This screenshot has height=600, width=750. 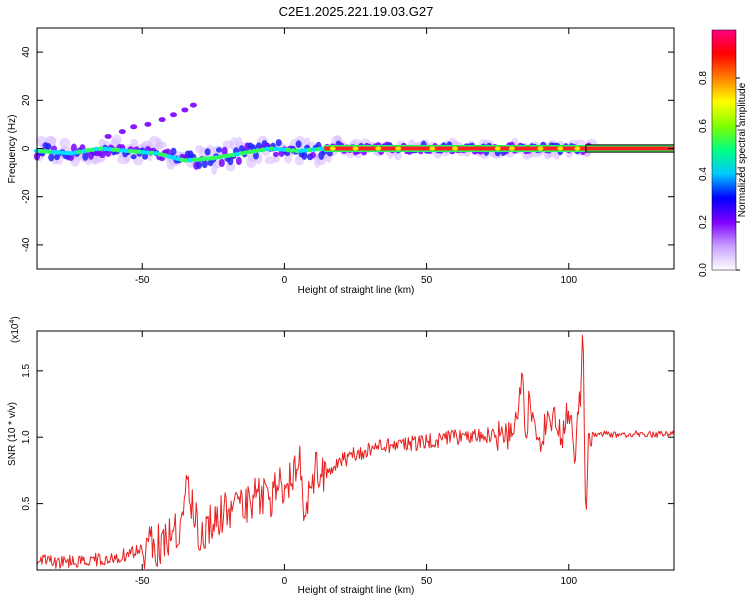 What do you see at coordinates (285, 581) in the screenshot?
I see `snr-x-tick-label: 0` at bounding box center [285, 581].